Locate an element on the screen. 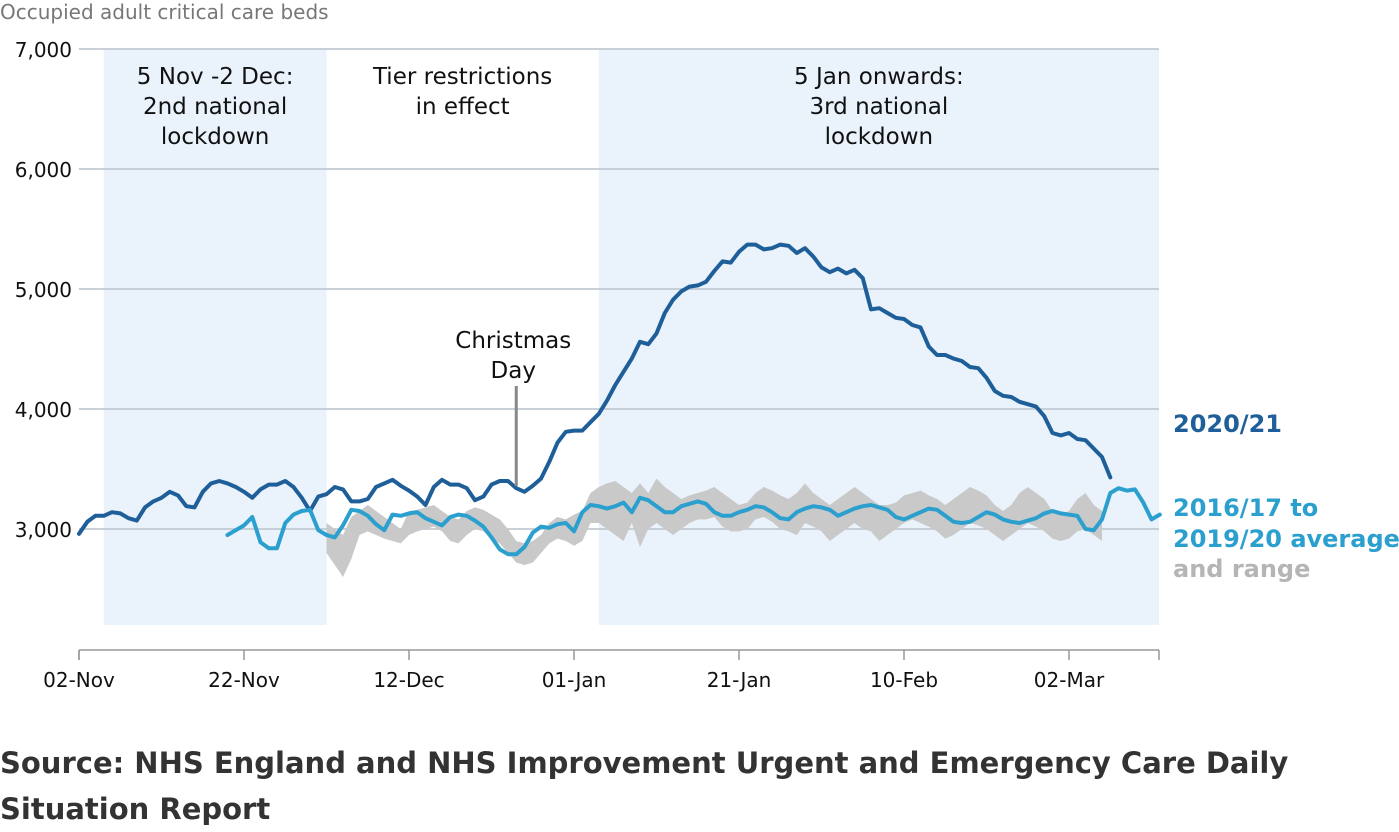 This screenshot has width=1399, height=832. annotation-0-line-1: Day is located at coordinates (513, 371).